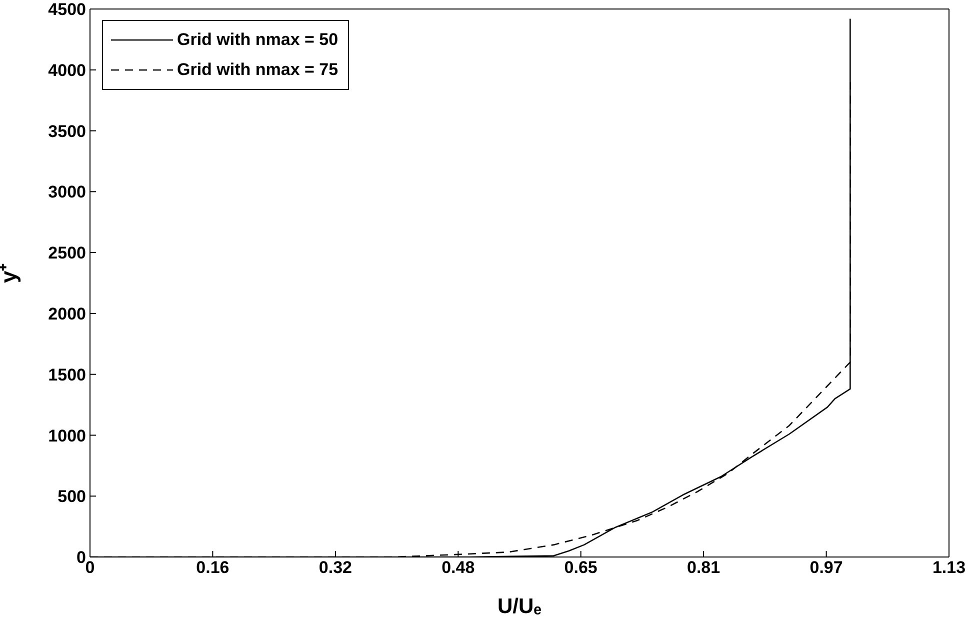  I want to click on x-axis-title: U/Uₑ, so click(519, 606).